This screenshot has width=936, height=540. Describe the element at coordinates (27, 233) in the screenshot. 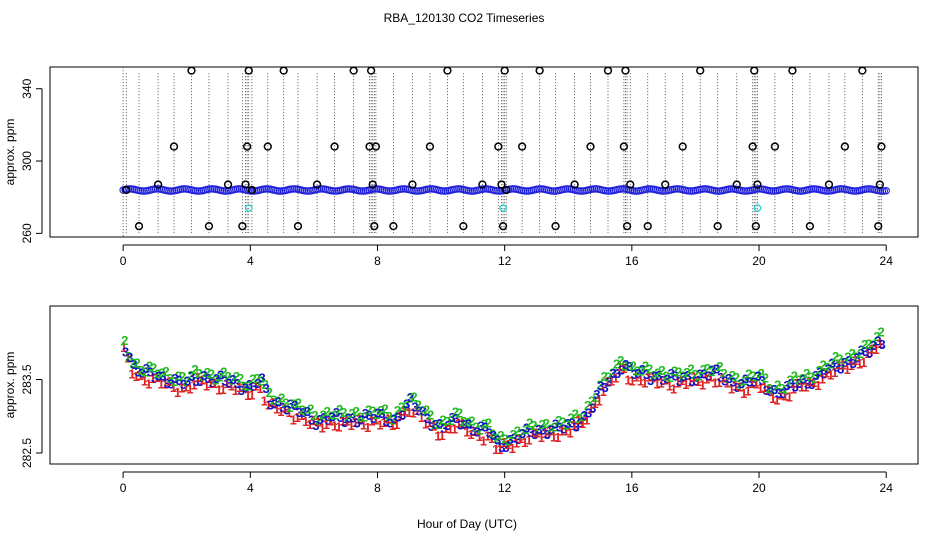

I see `top-y-tick-label: 260` at that location.